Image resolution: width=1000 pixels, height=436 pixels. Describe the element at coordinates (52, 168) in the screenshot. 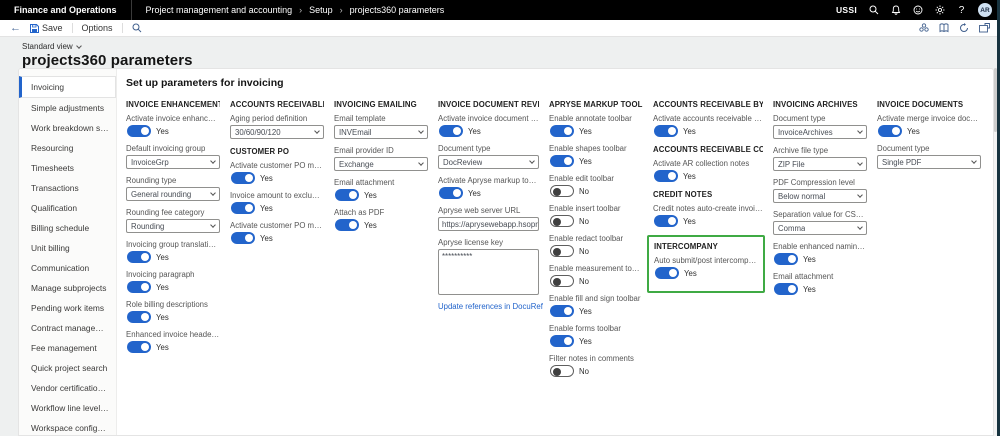

I see `sidebar-item-timesheets: Timesheets` at that location.